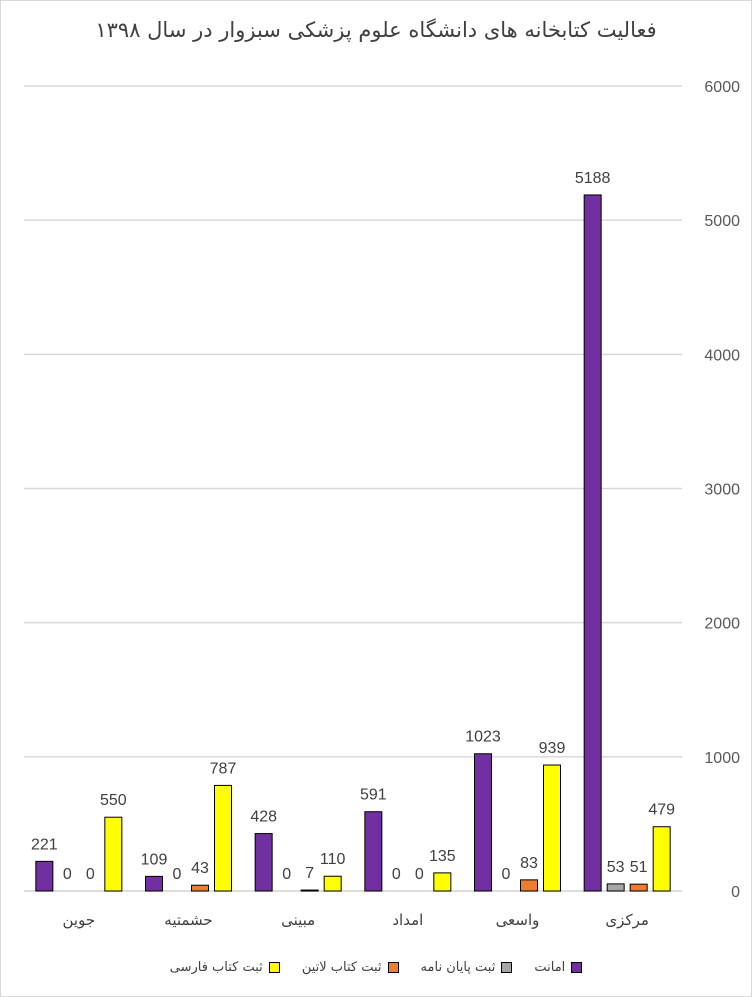 The image size is (752, 997). I want to click on legend-label: ثبت کتاب لاتین, so click(341, 967).